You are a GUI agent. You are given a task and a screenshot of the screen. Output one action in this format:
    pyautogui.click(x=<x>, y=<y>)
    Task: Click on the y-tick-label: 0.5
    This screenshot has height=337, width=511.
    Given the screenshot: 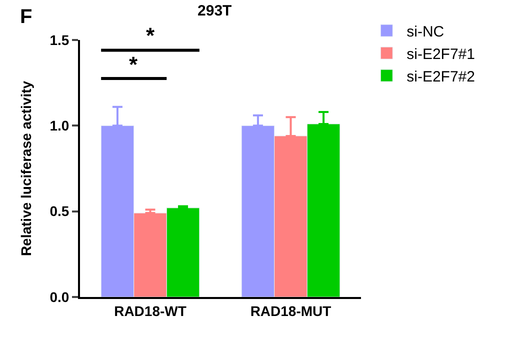 What is the action you would take?
    pyautogui.click(x=60, y=211)
    